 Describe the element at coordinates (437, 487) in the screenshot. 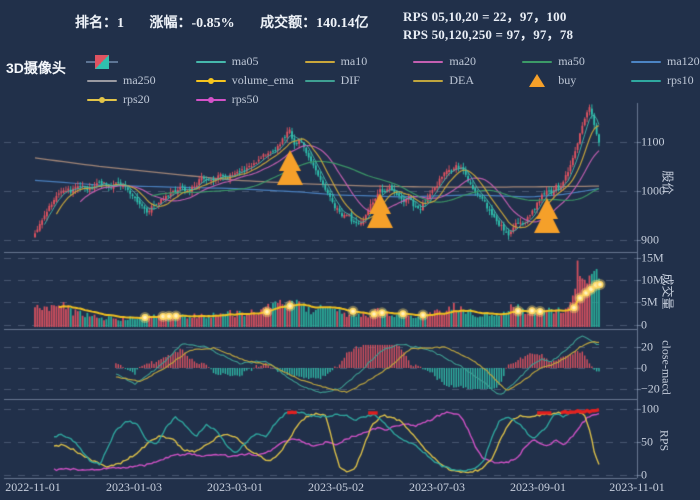

I see `xtick-2023-07-03: 2023-07-03` at that location.